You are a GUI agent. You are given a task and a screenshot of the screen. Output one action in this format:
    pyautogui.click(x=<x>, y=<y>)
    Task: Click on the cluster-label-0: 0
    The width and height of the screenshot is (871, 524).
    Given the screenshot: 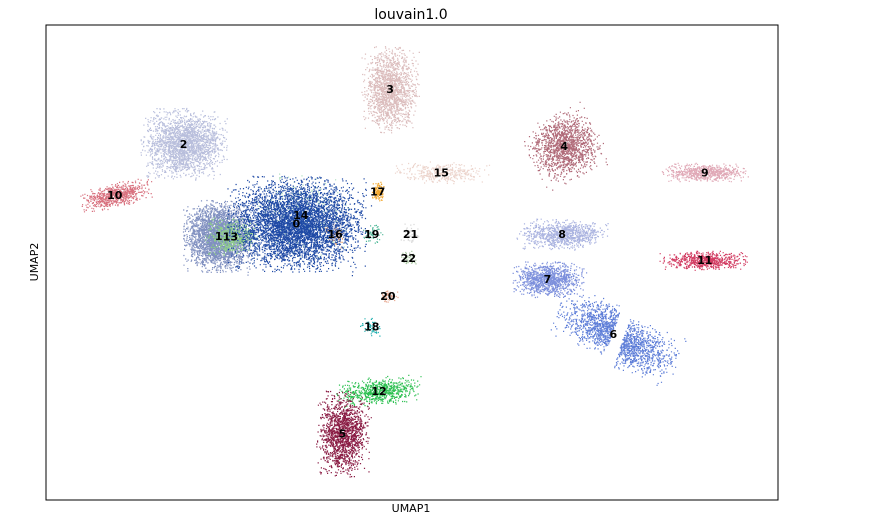 What is the action you would take?
    pyautogui.click(x=297, y=224)
    